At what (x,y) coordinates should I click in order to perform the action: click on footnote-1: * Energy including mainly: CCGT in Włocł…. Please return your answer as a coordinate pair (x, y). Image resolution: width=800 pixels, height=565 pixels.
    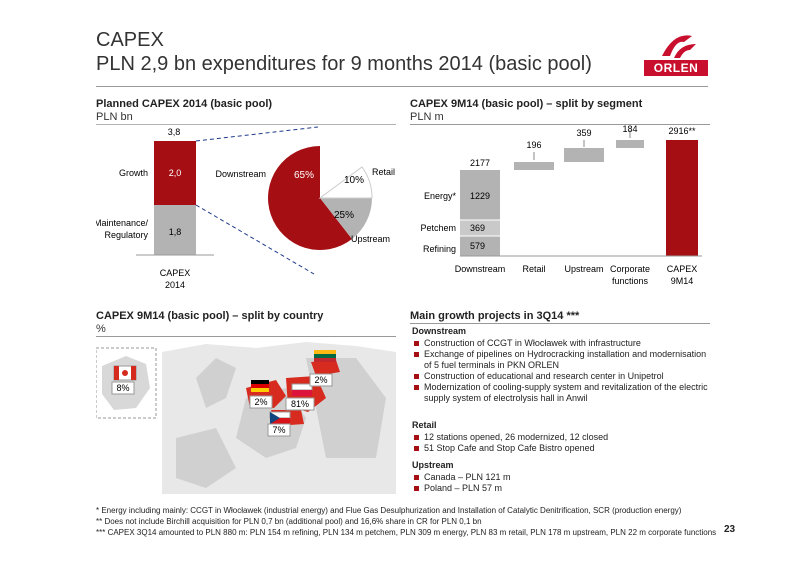
    Looking at the image, I should click on (389, 510).